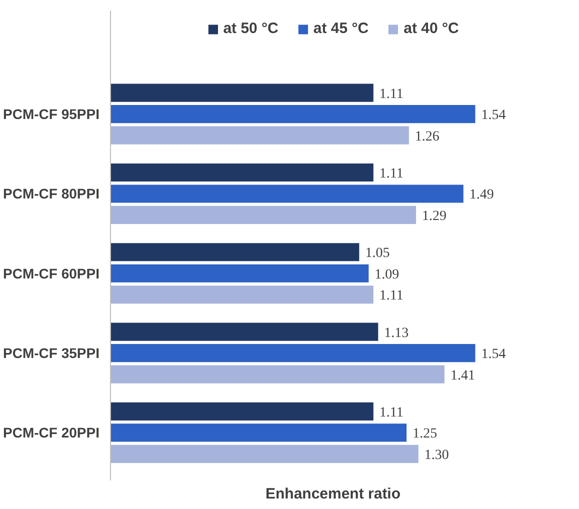  What do you see at coordinates (425, 434) in the screenshot?
I see `data-label: 1.25` at bounding box center [425, 434].